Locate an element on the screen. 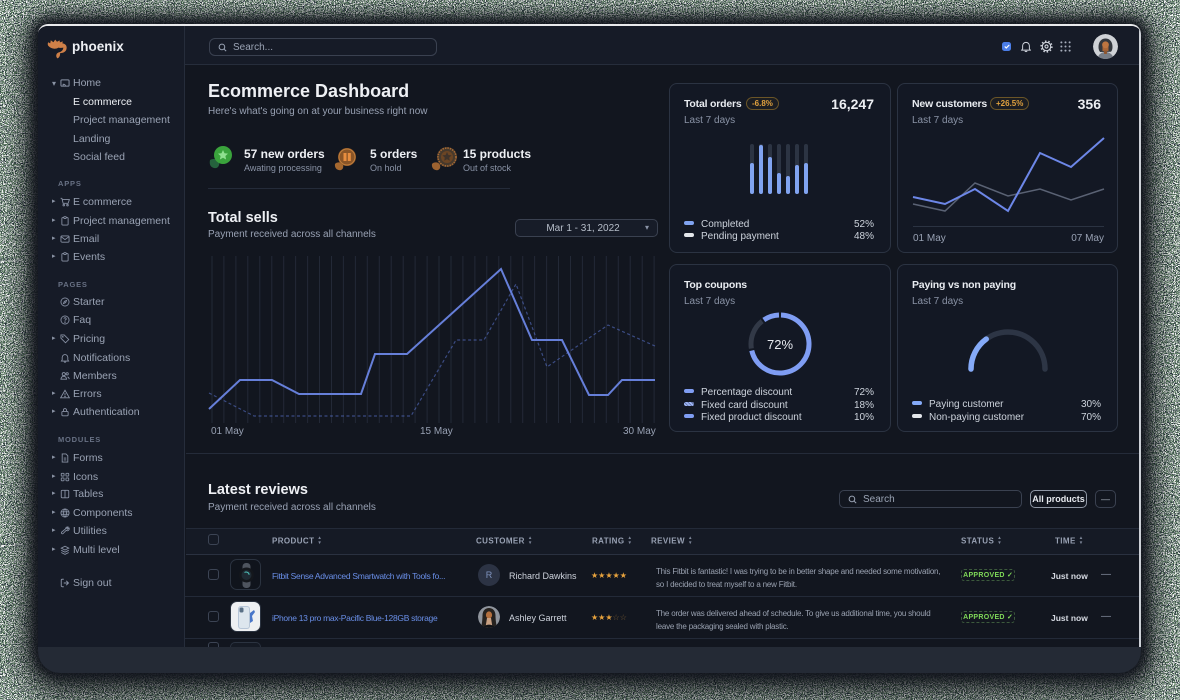 The height and width of the screenshot is (700, 1180). svg-text: 15 May is located at coordinates (436, 431).